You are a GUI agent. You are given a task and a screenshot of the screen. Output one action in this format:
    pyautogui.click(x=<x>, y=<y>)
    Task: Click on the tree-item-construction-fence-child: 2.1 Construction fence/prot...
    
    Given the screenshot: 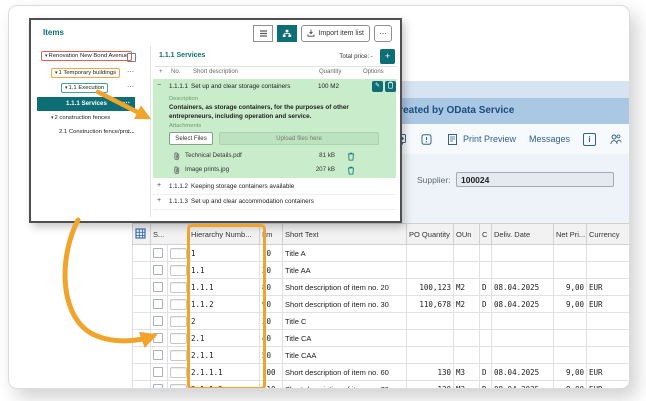 What is the action you would take?
    pyautogui.click(x=97, y=132)
    